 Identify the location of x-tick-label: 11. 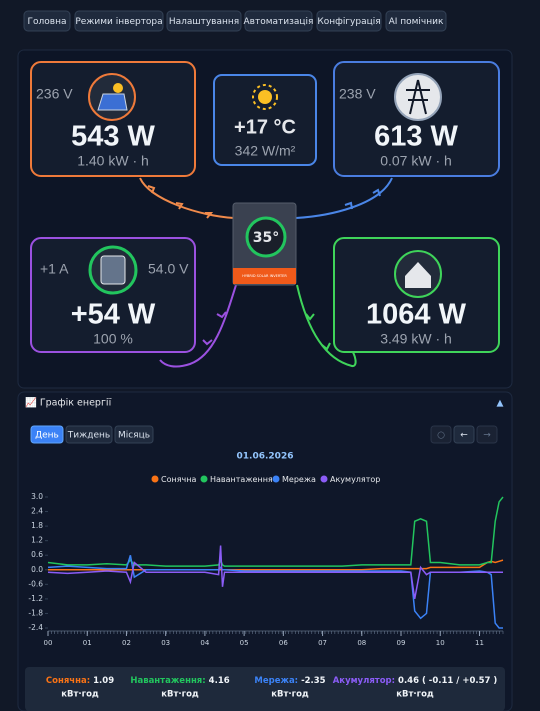
(479, 643).